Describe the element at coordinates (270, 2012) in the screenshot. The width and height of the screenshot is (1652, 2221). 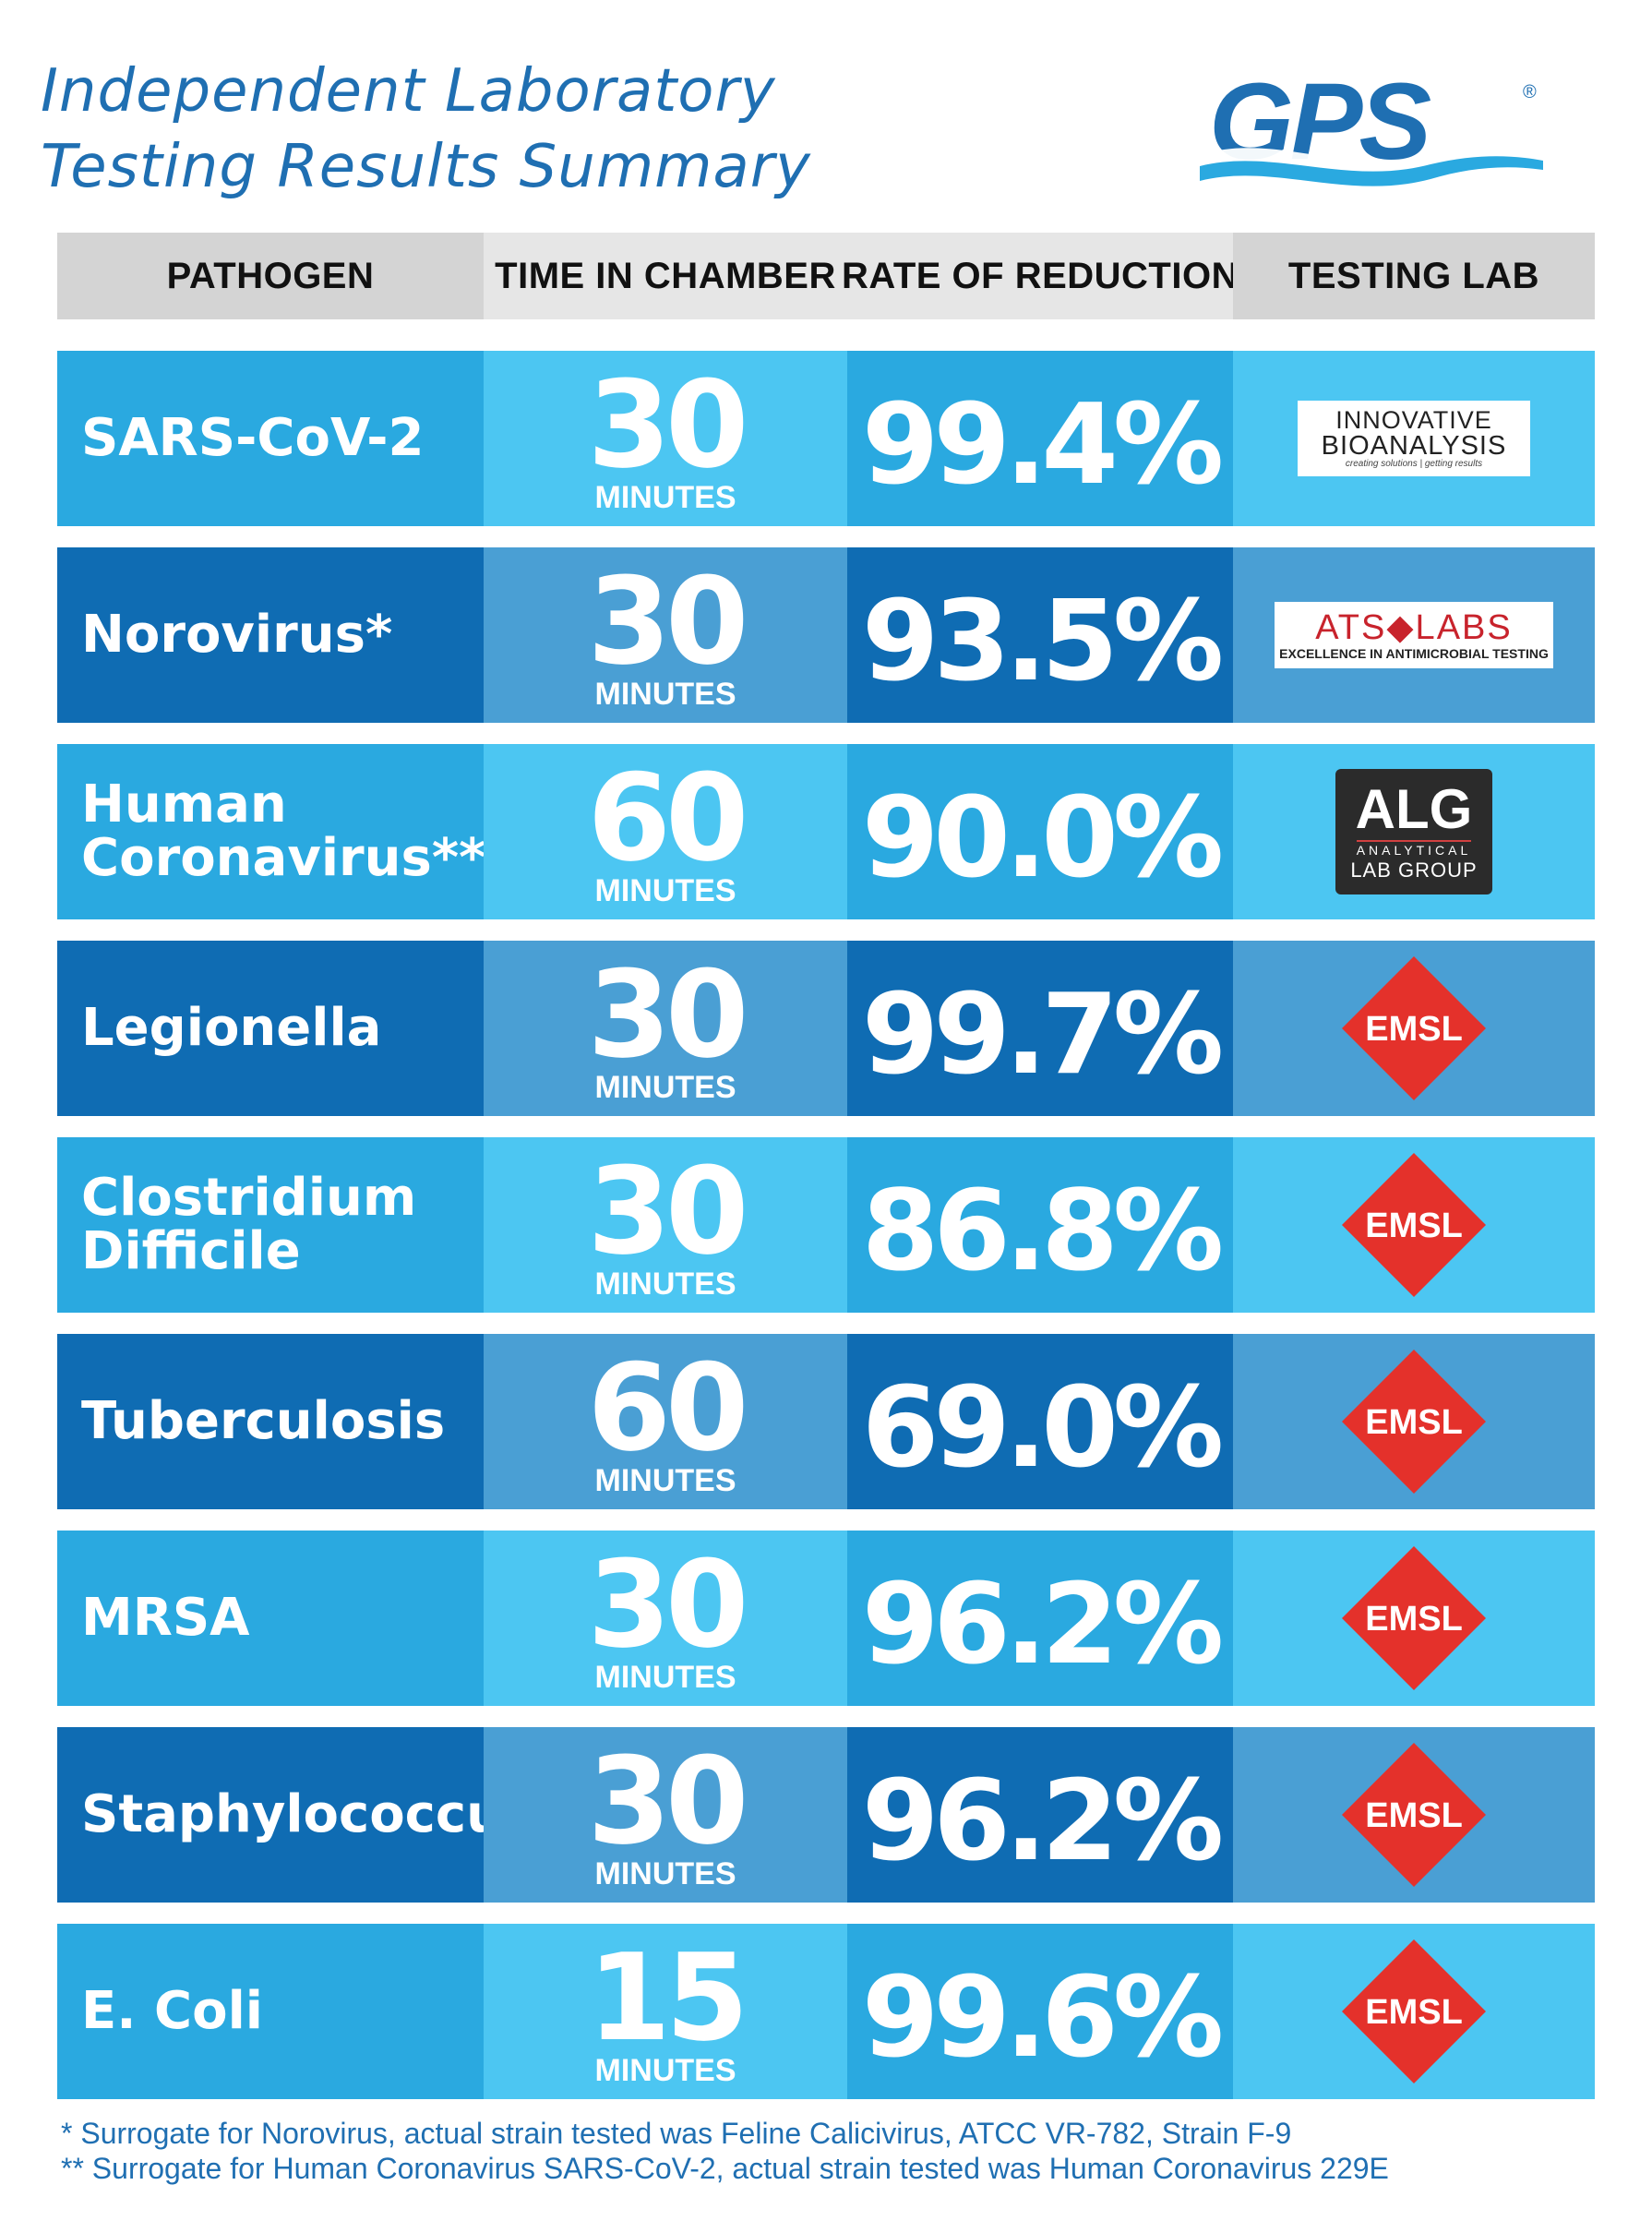
I see `pathogen-name: E. Coli` at that location.